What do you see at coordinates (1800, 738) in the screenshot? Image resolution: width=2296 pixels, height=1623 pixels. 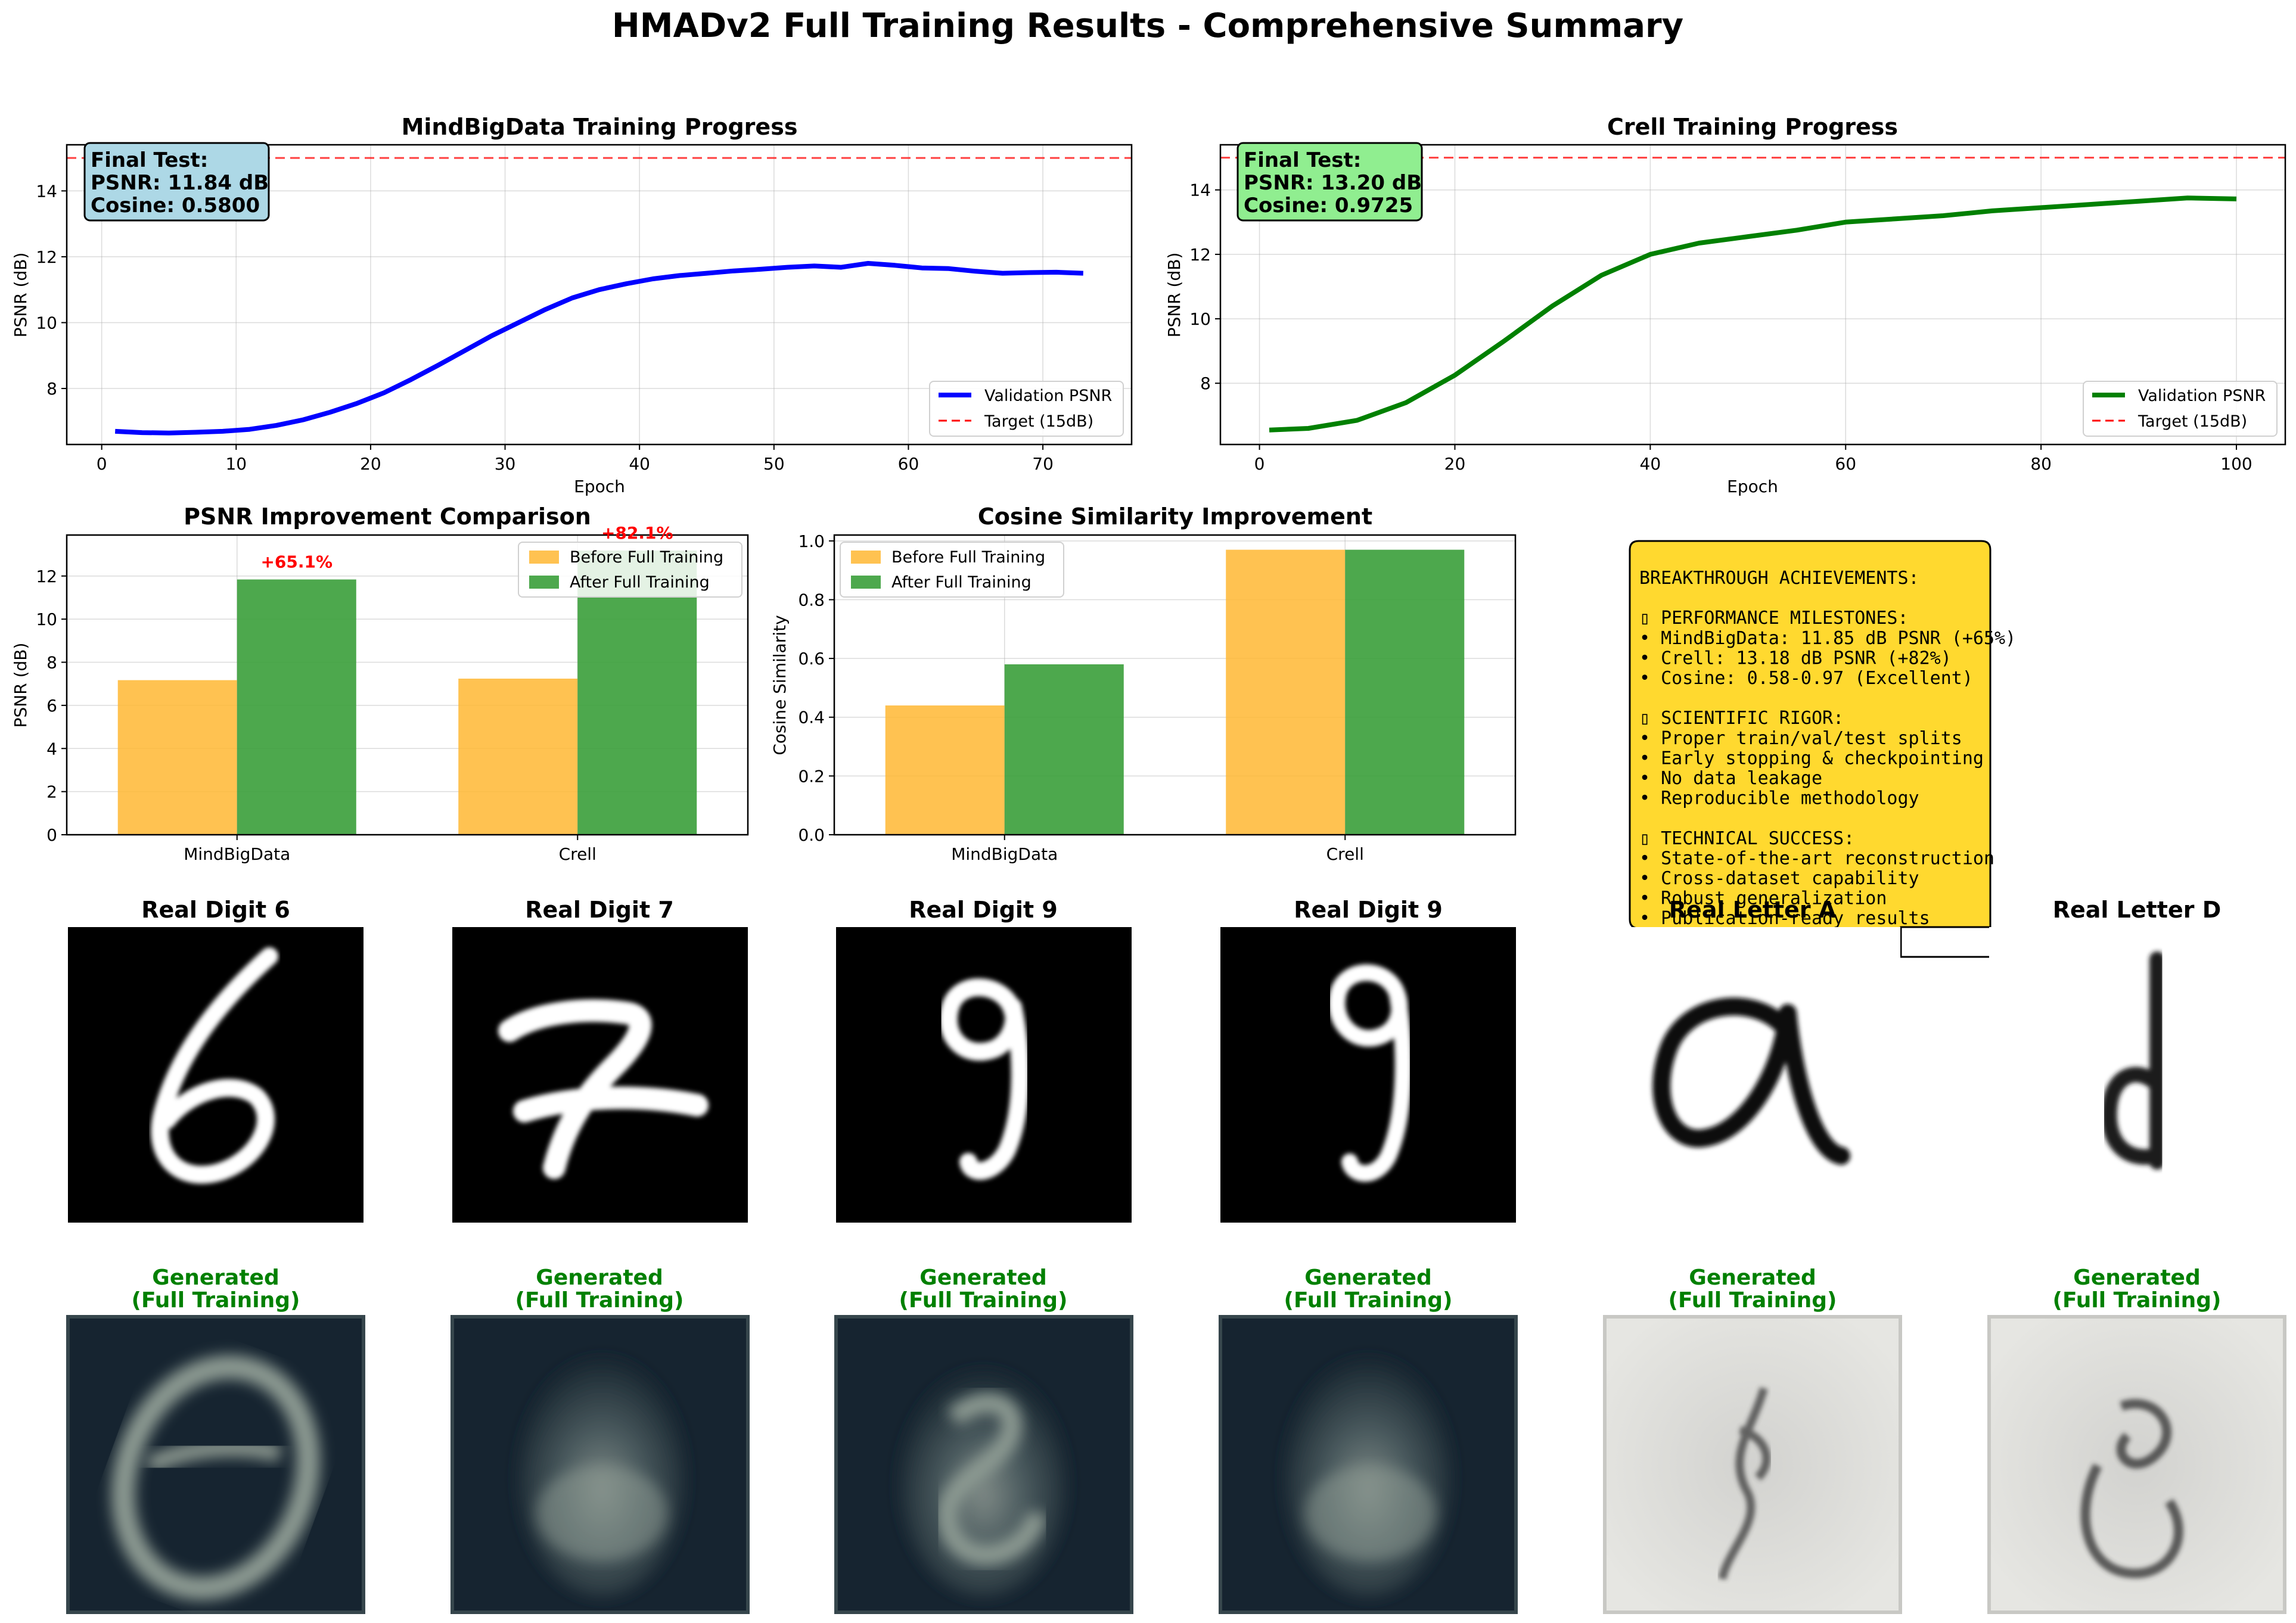 I see `achievement-line: • Proper train/val/test splits` at bounding box center [1800, 738].